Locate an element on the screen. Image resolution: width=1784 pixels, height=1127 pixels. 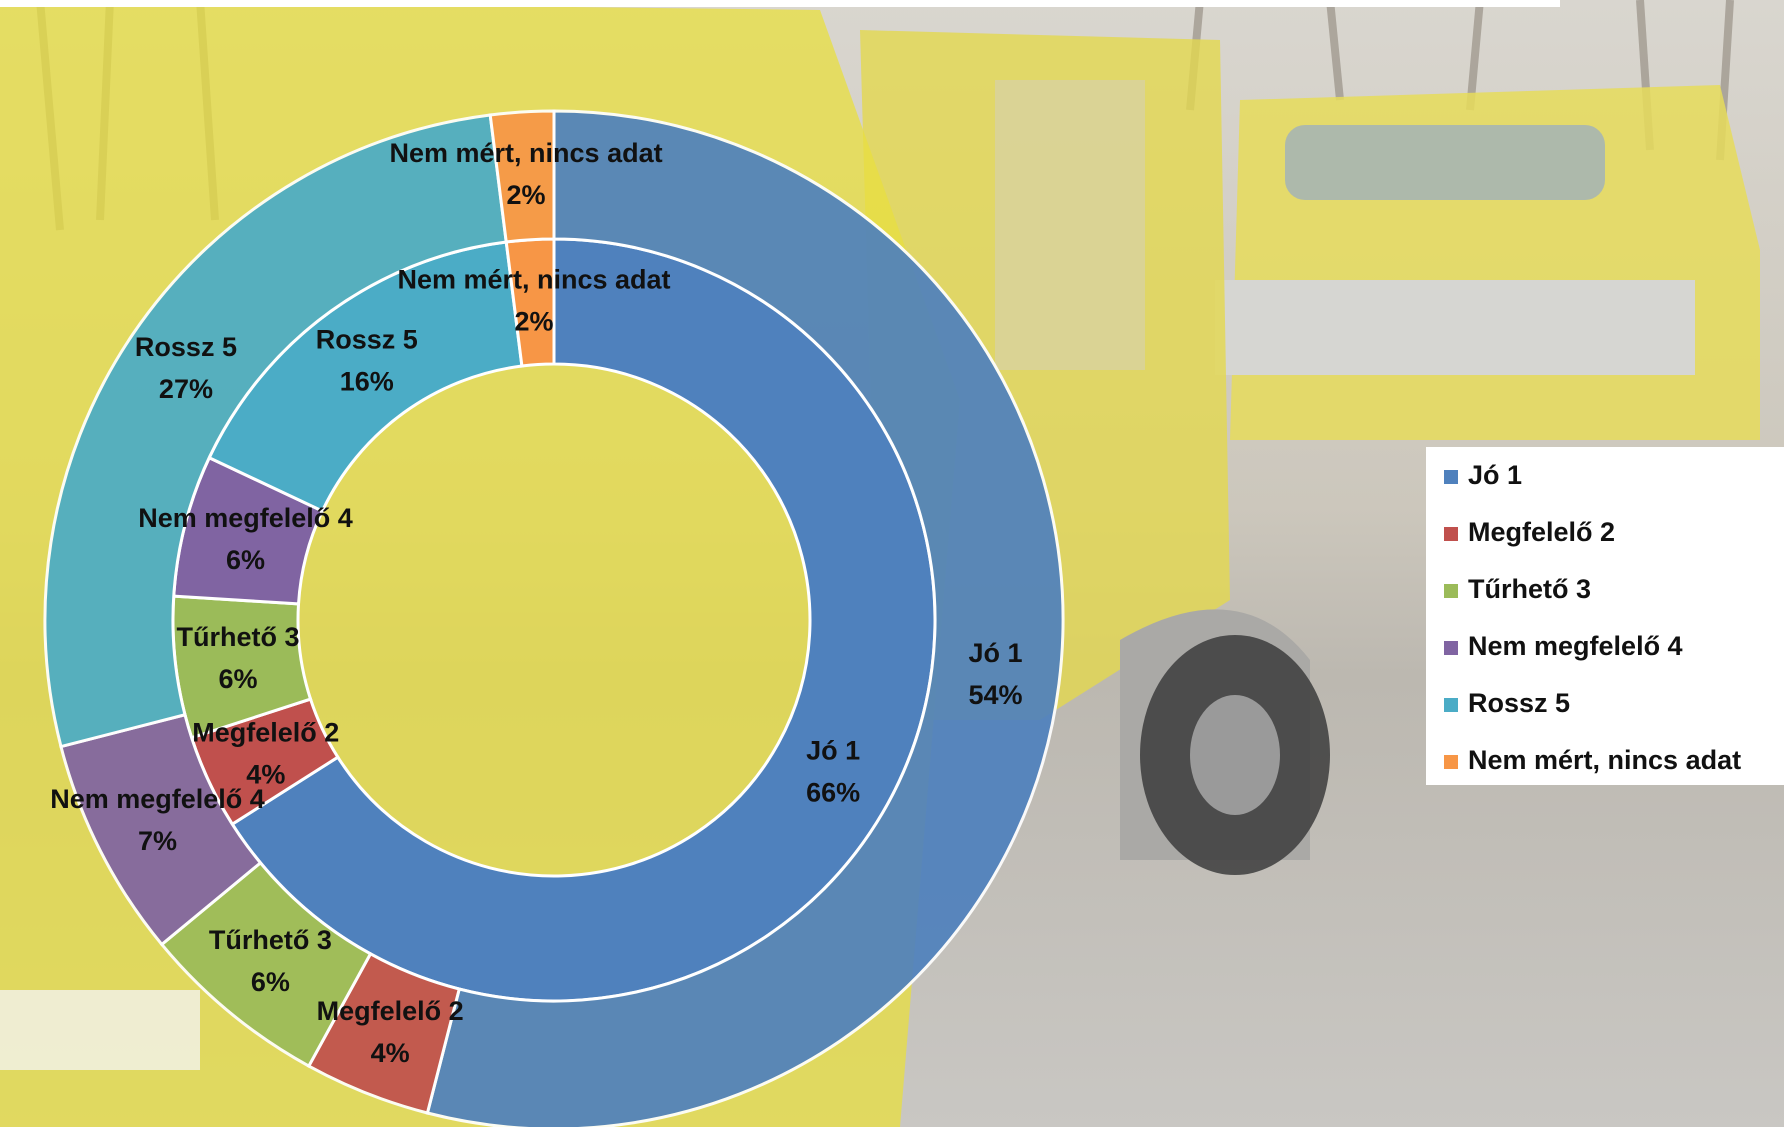
segment-value: 7% is located at coordinates (157, 841).